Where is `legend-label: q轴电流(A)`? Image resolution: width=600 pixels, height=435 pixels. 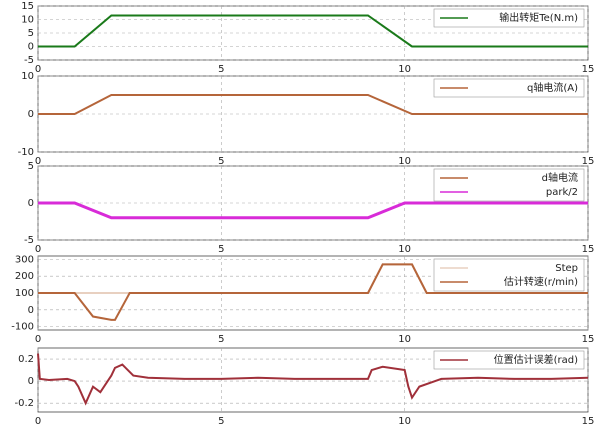
legend-label: q轴电流(A) is located at coordinates (552, 87).